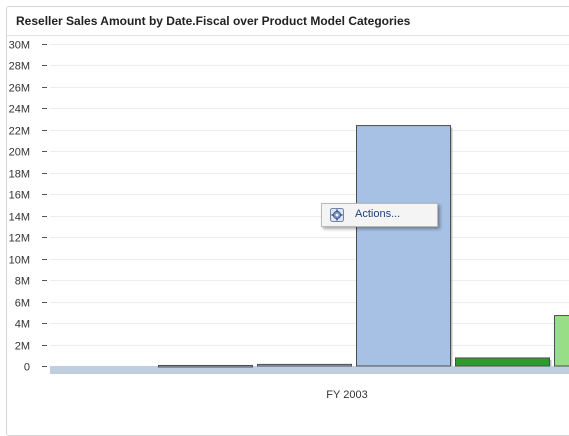 Image resolution: width=569 pixels, height=436 pixels. What do you see at coordinates (27, 368) in the screenshot?
I see `y-tick-label: 0` at bounding box center [27, 368].